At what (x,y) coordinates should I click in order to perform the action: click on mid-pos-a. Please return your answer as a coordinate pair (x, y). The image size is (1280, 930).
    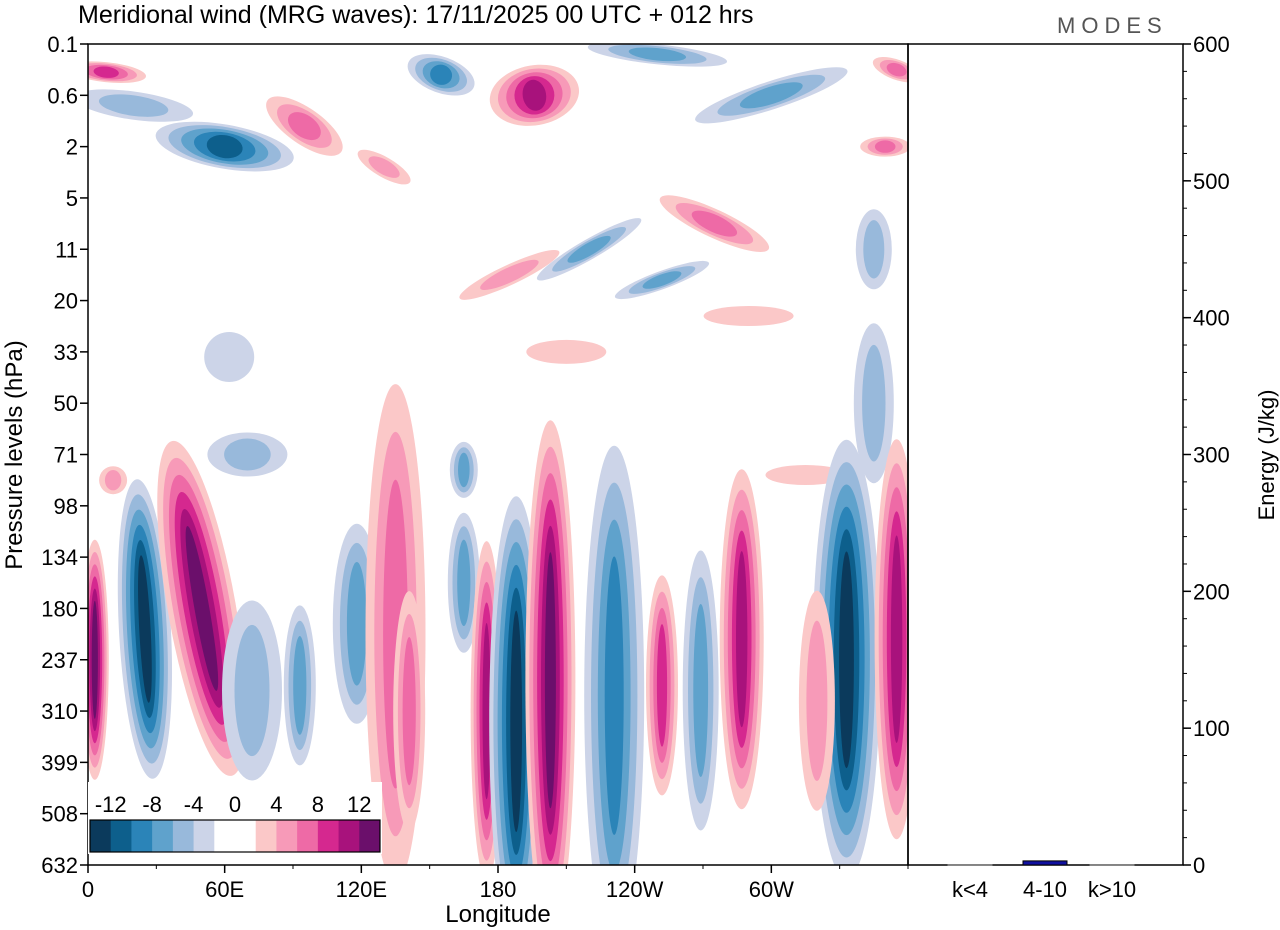
    Looking at the image, I should click on (113, 480).